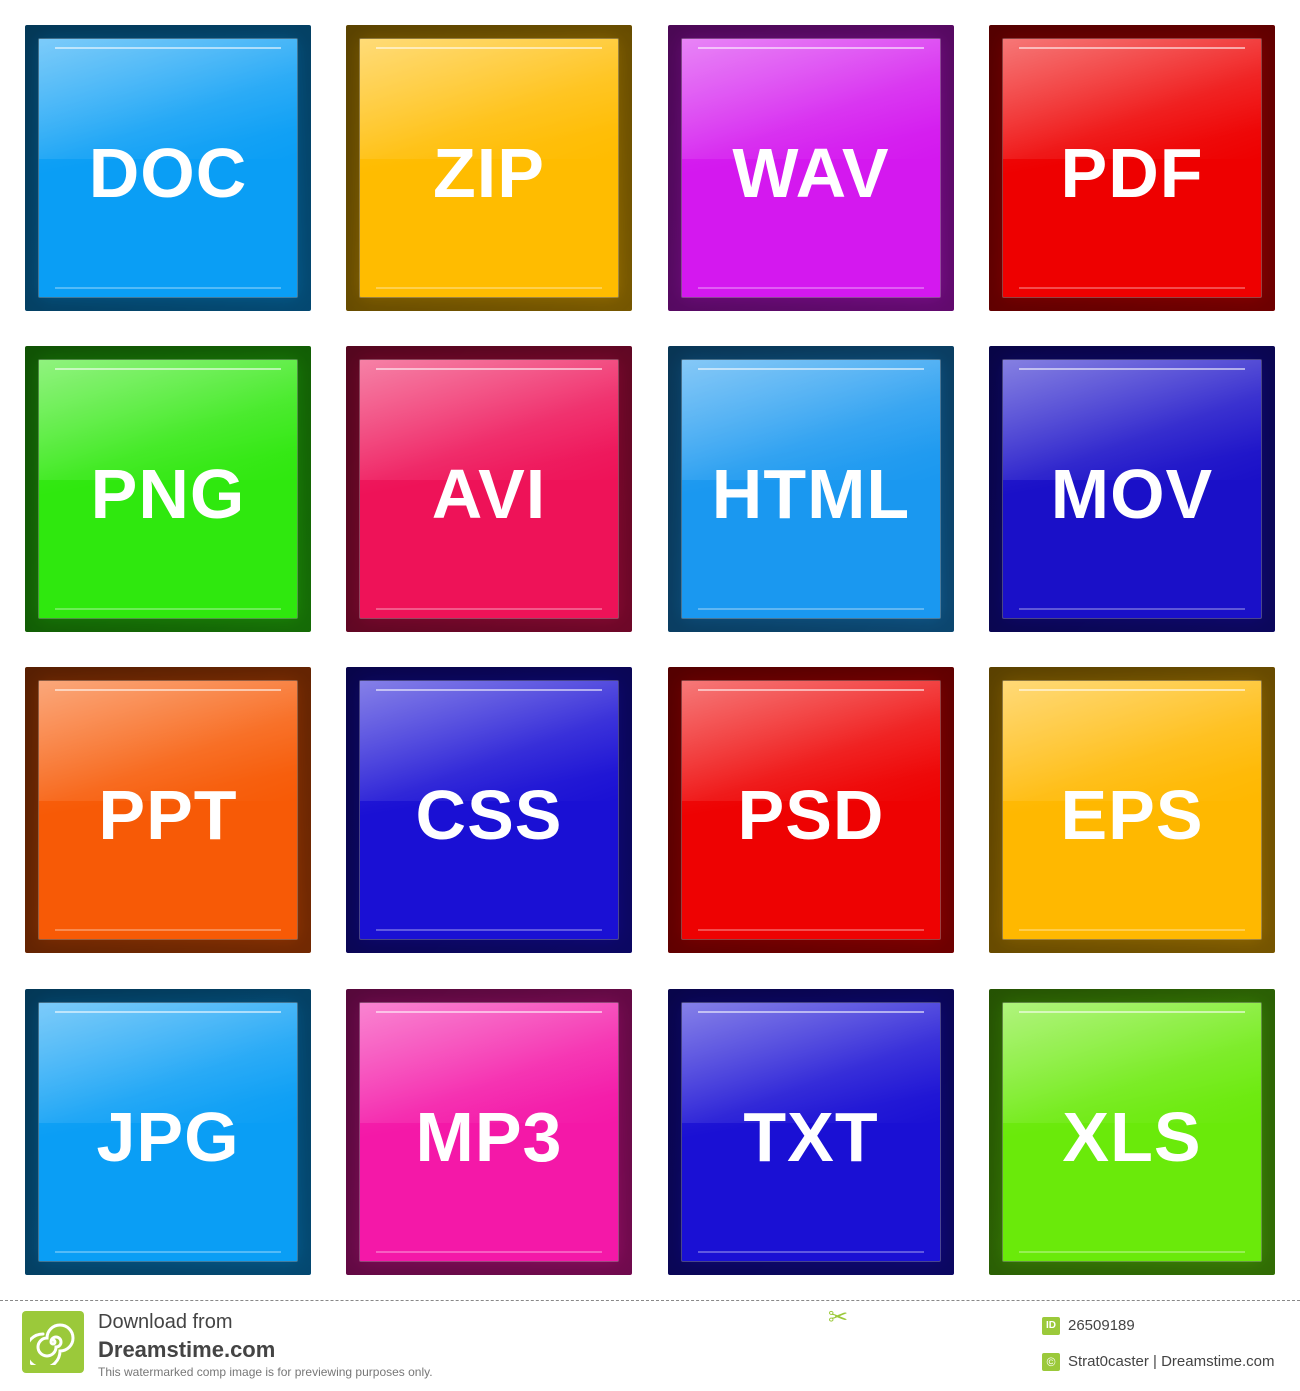  I want to click on tile-doc: DOC, so click(168, 168).